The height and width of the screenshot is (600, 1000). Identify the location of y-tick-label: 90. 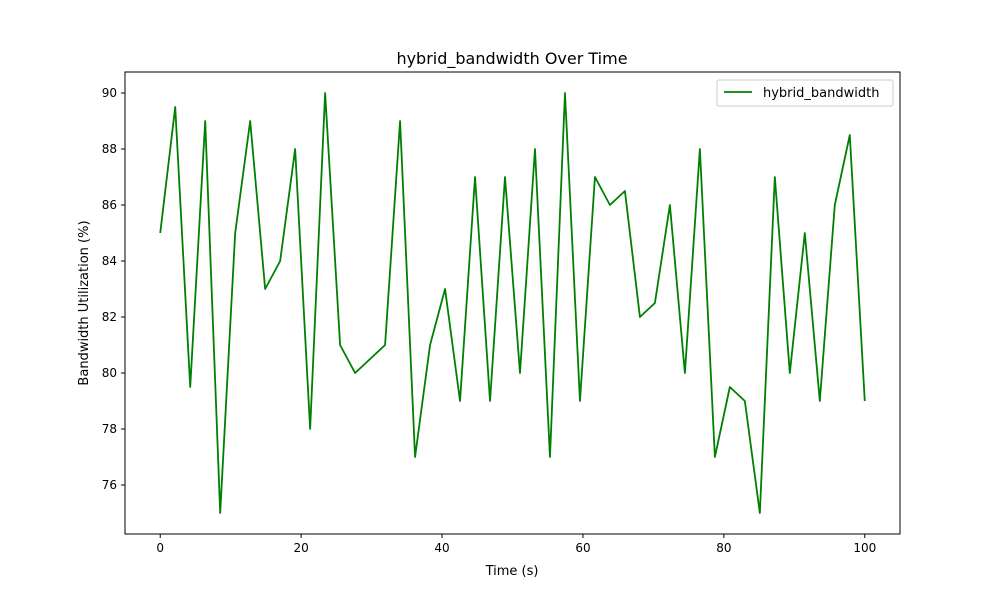
(109, 93).